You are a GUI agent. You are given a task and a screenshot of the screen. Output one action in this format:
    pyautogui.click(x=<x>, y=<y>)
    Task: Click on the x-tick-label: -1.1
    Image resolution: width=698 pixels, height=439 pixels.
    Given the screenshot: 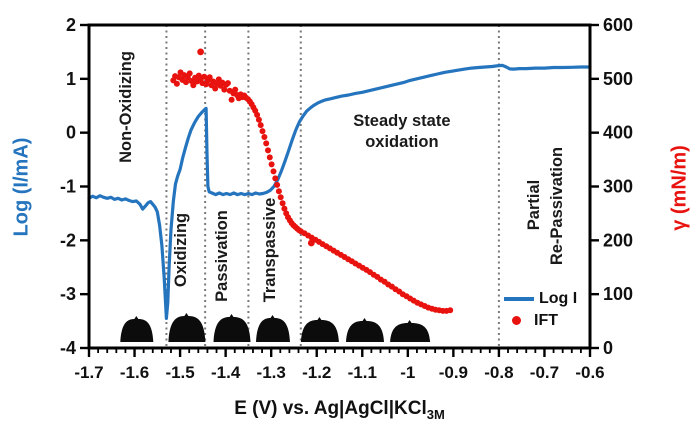 What is the action you would take?
    pyautogui.click(x=362, y=372)
    